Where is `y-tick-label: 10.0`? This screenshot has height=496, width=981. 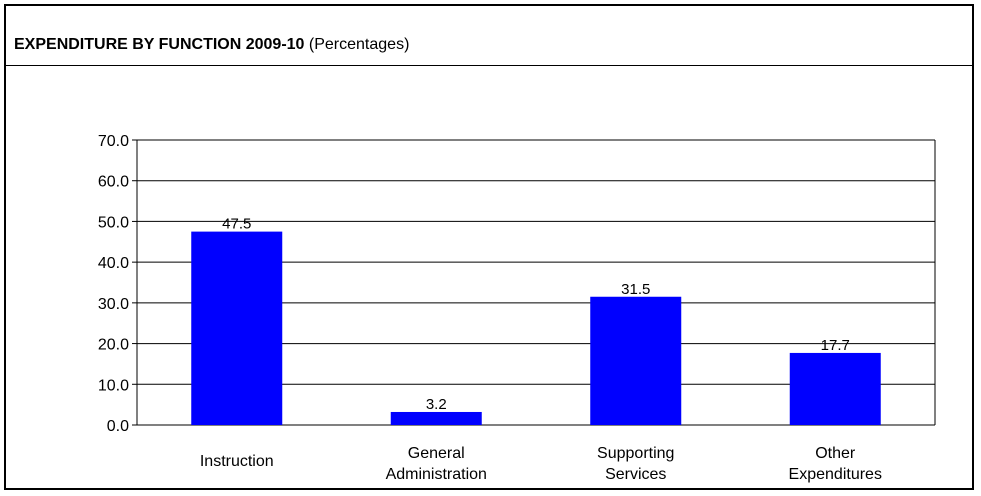
y-tick-label: 10.0 is located at coordinates (113, 385).